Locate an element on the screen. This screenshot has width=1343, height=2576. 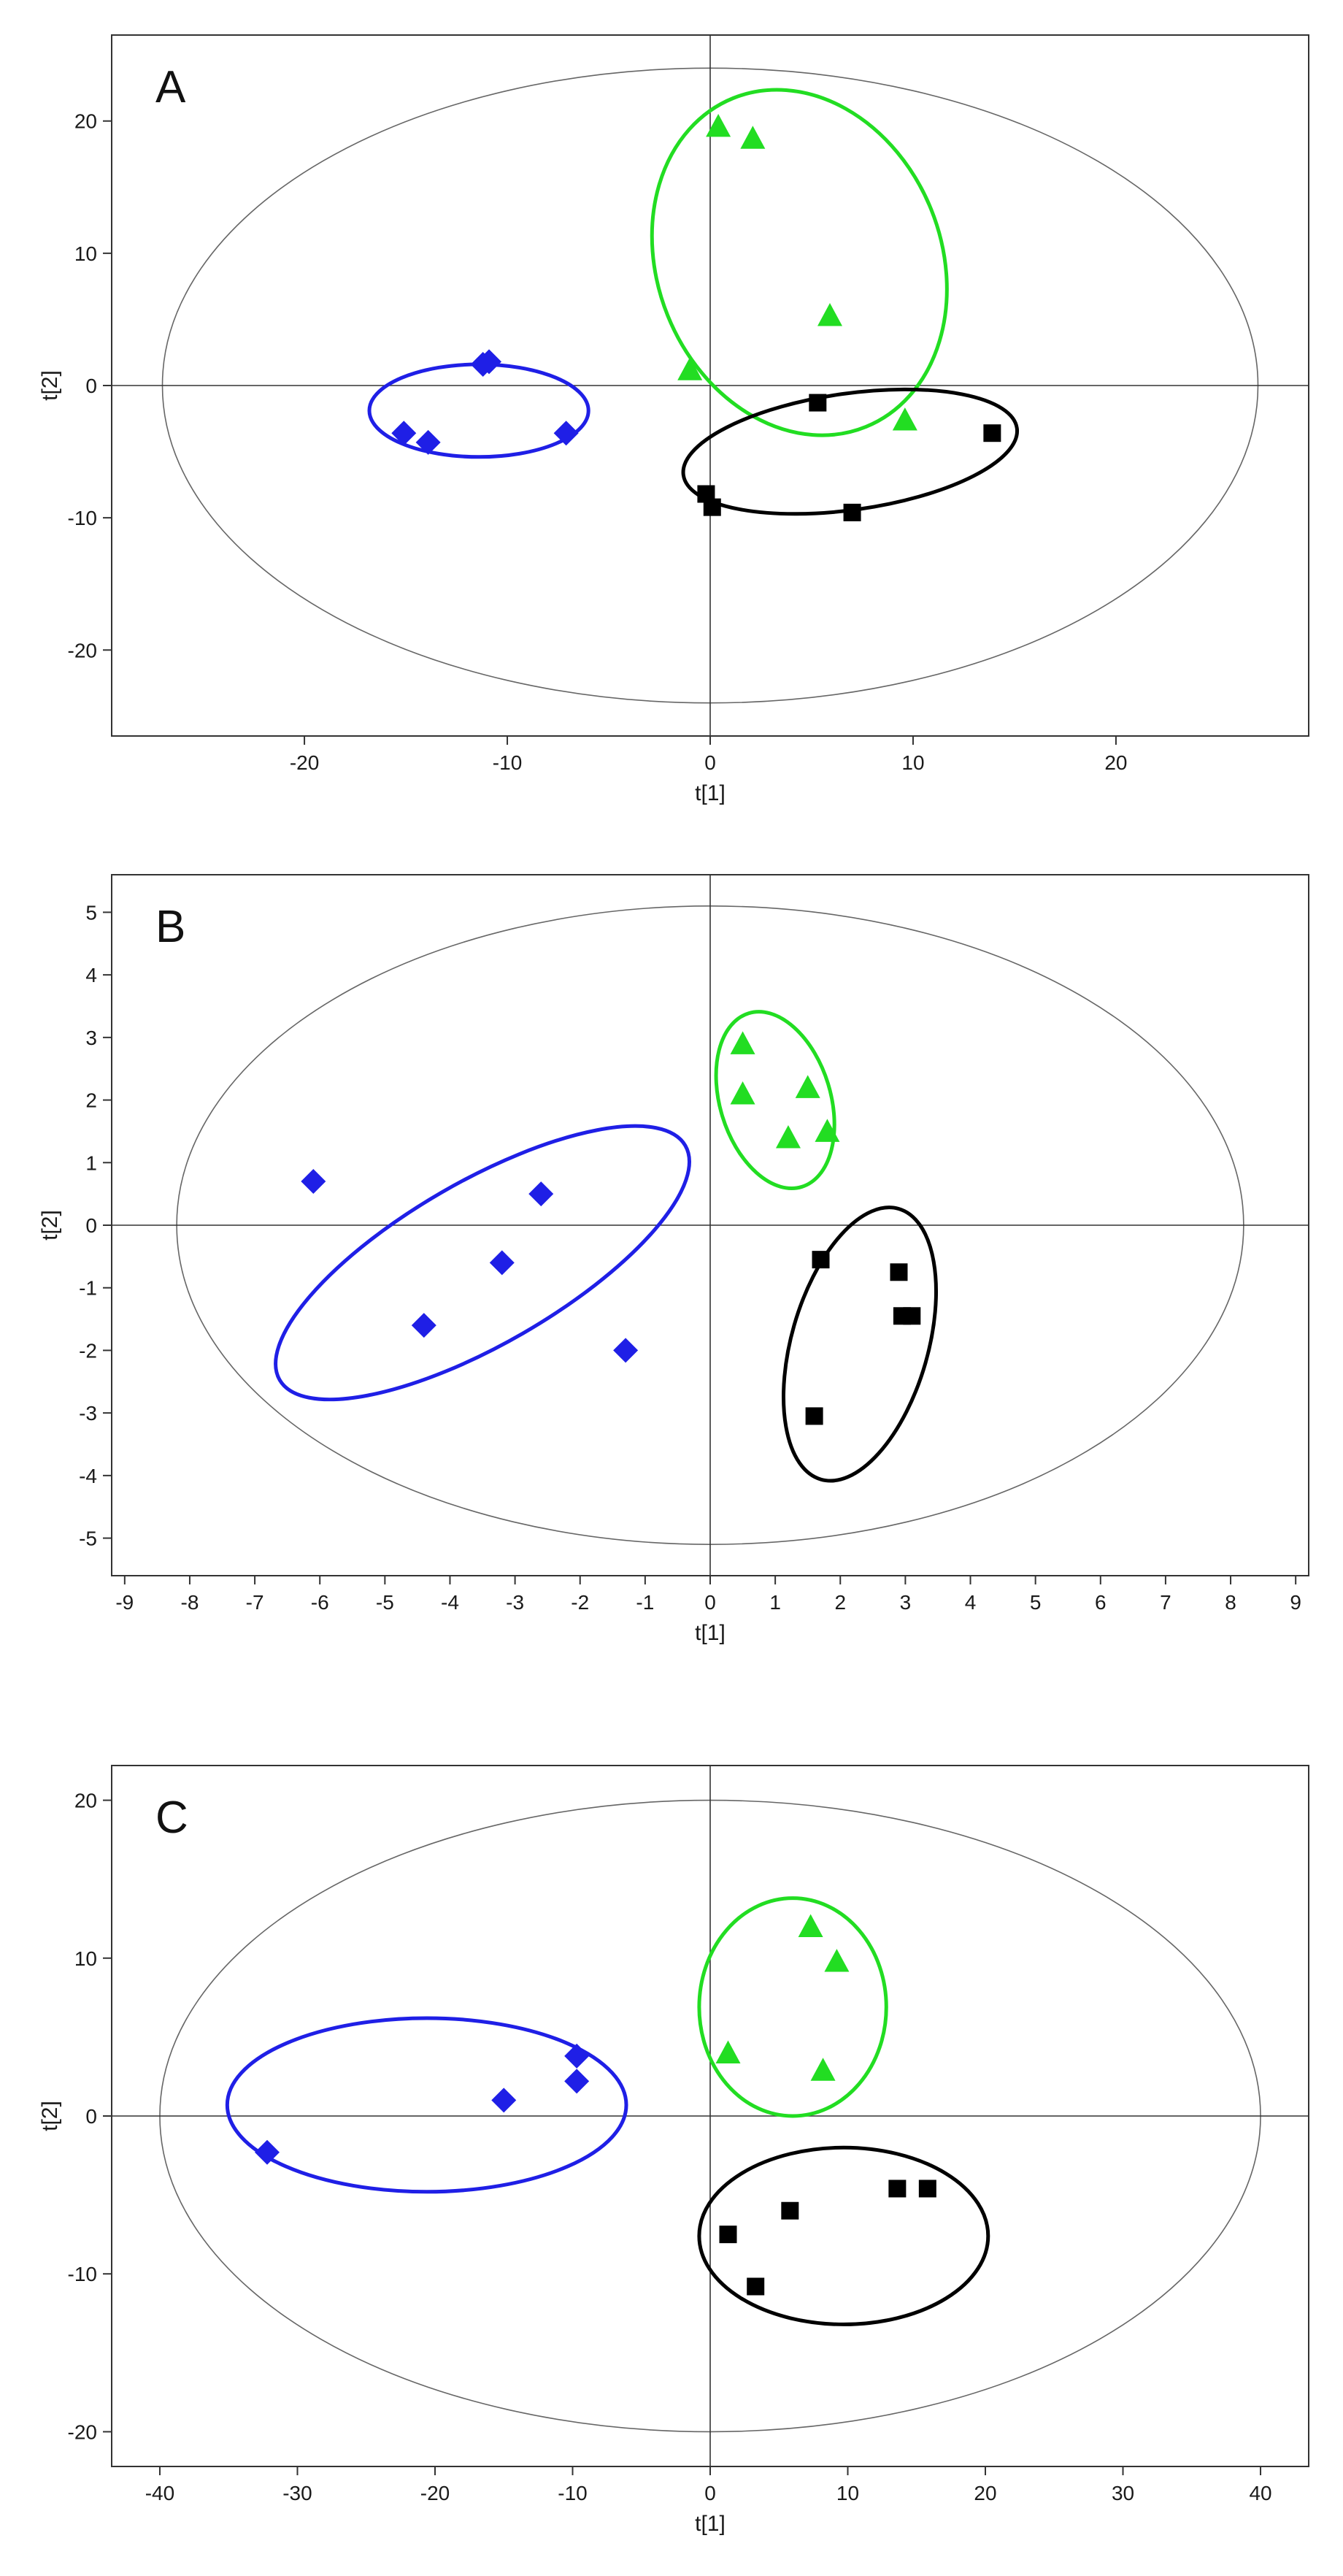
x-tick-label: 3 is located at coordinates (906, 1602).